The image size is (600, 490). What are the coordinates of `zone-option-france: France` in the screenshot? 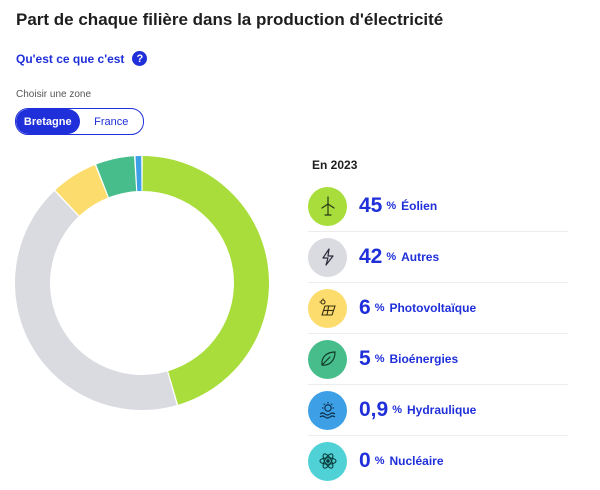 It's located at (111, 121).